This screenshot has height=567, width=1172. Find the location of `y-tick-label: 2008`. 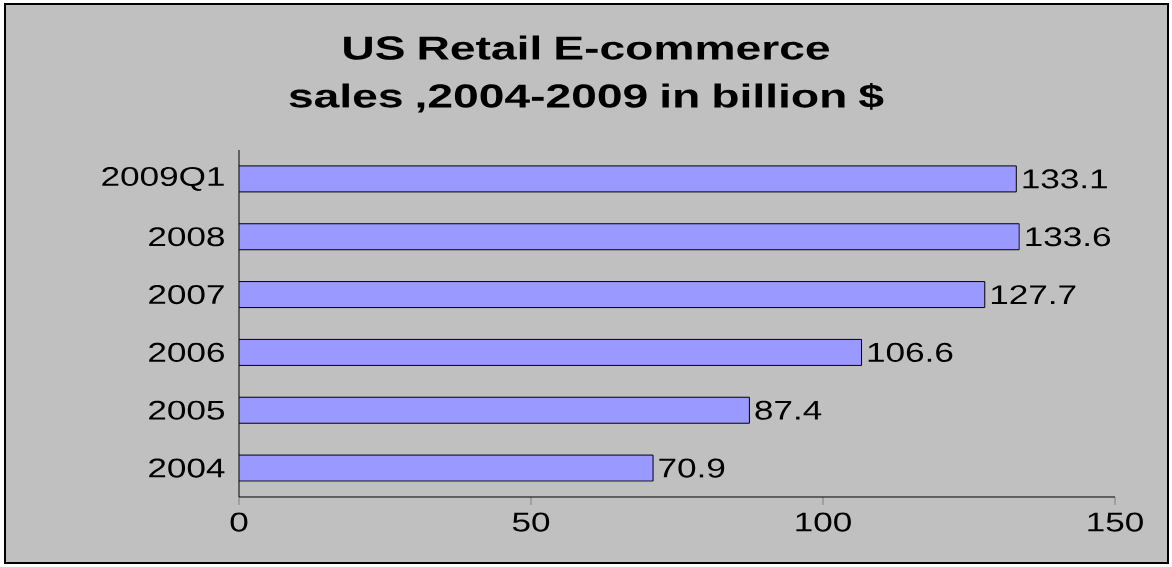

y-tick-label: 2008 is located at coordinates (186, 237).